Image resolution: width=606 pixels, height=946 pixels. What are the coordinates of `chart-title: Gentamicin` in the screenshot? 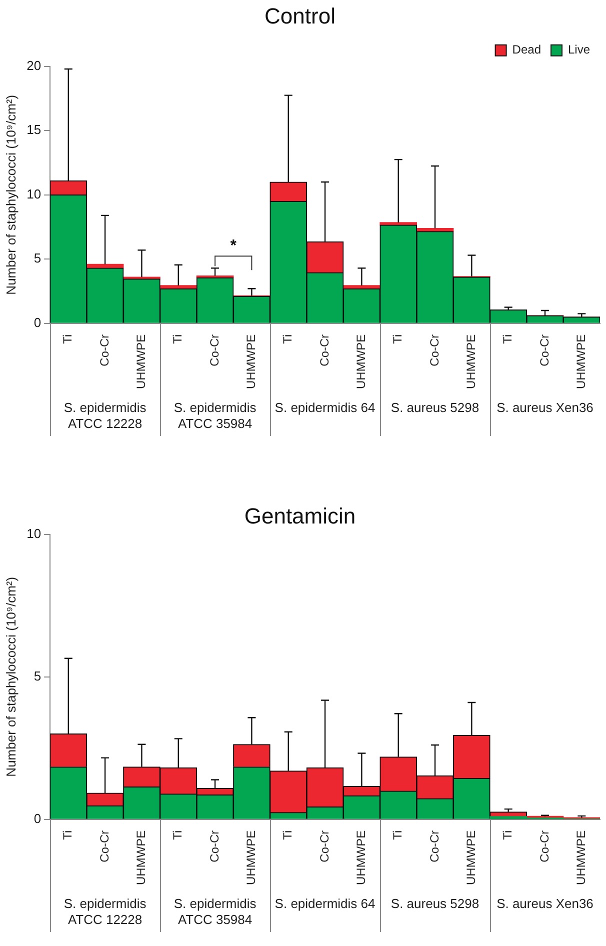 It's located at (300, 515).